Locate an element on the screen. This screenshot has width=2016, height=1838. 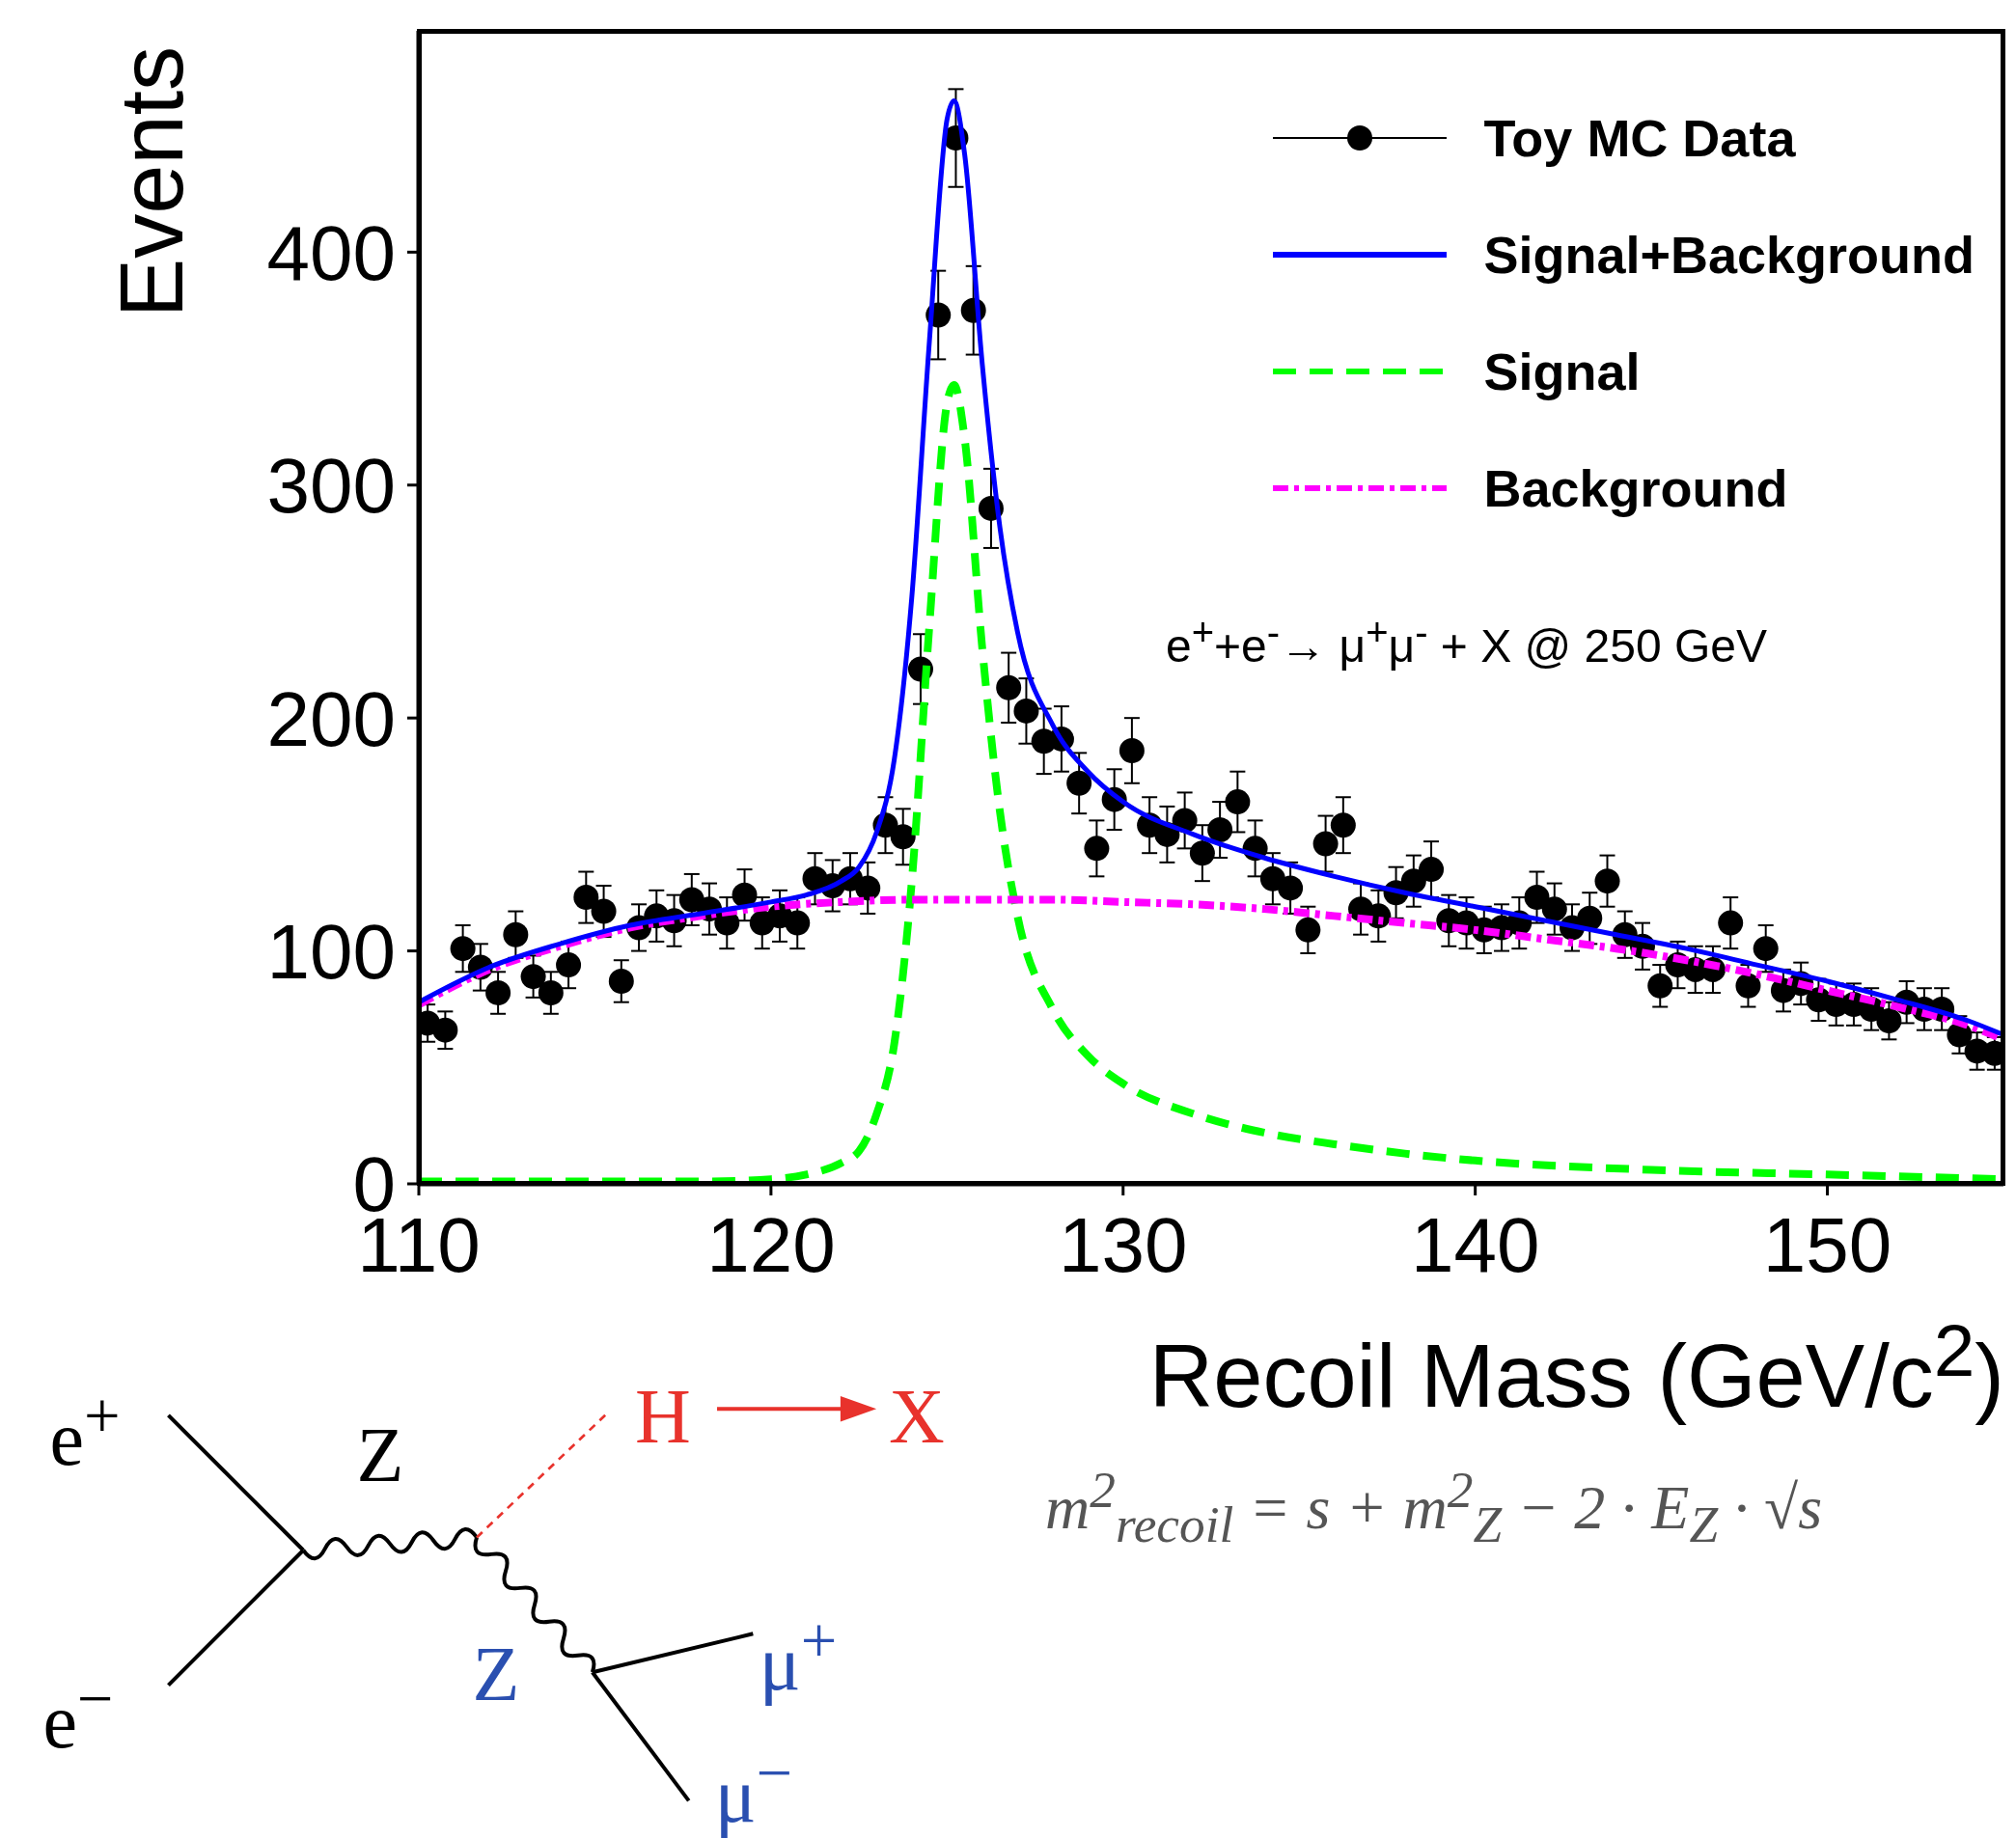
feynman-diagram: e$^{+}$ e$^{−}$ Z Z H X μ$^{+}$ μ$^{−}$ is located at coordinates (493, 1605).